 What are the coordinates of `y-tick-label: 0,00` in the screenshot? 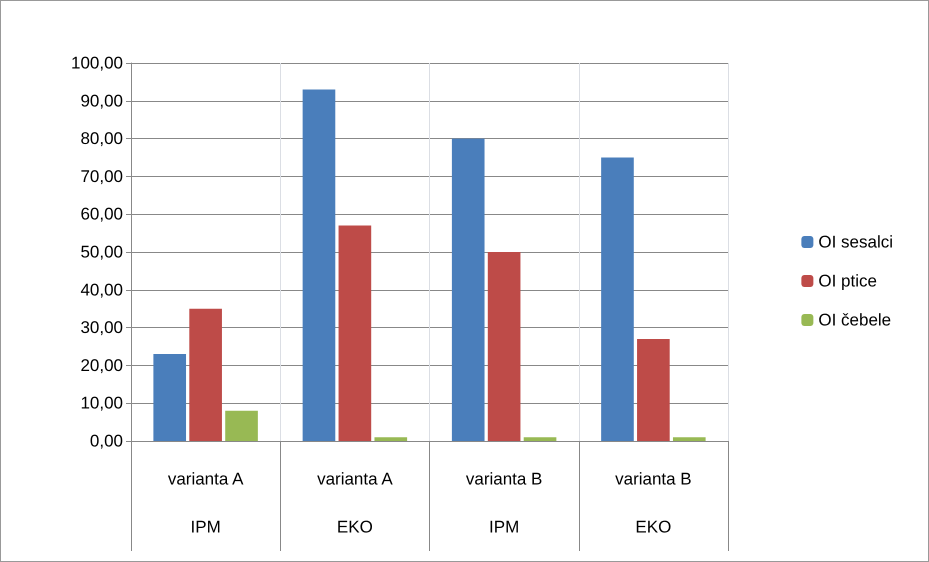 It's located at (106, 441).